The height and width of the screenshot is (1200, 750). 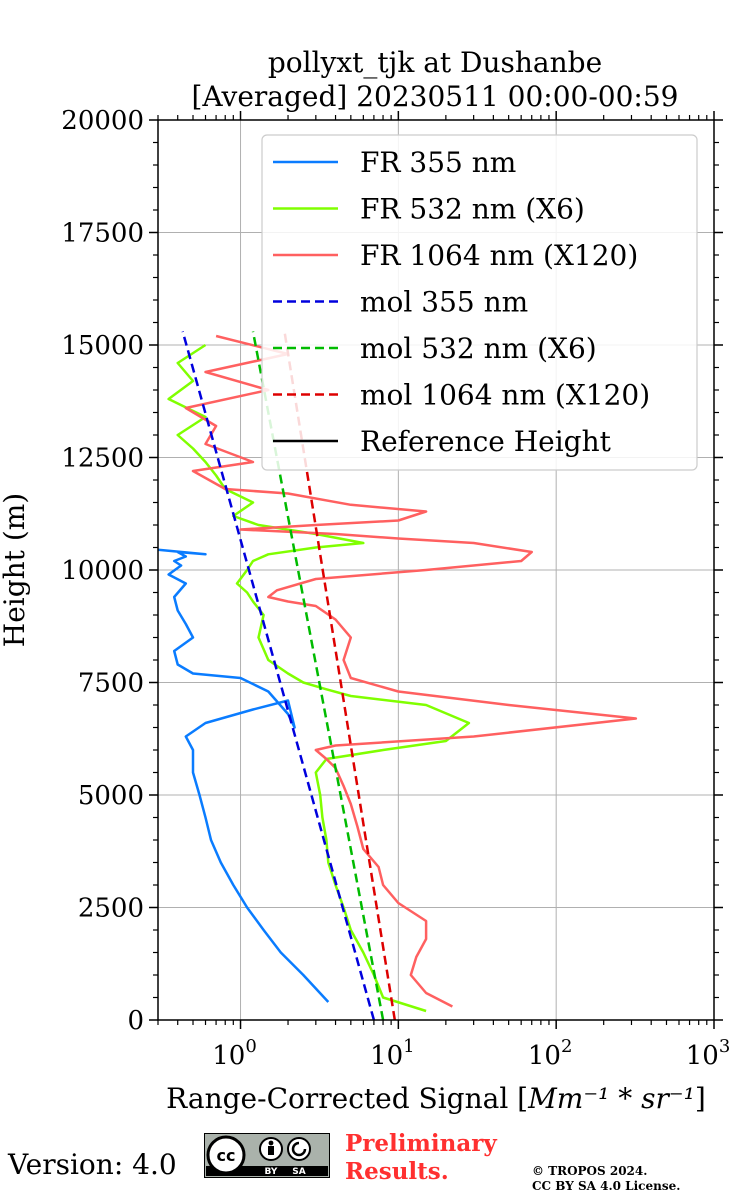 I want to click on x-tick-label: 10¹, so click(x=392, y=1053).